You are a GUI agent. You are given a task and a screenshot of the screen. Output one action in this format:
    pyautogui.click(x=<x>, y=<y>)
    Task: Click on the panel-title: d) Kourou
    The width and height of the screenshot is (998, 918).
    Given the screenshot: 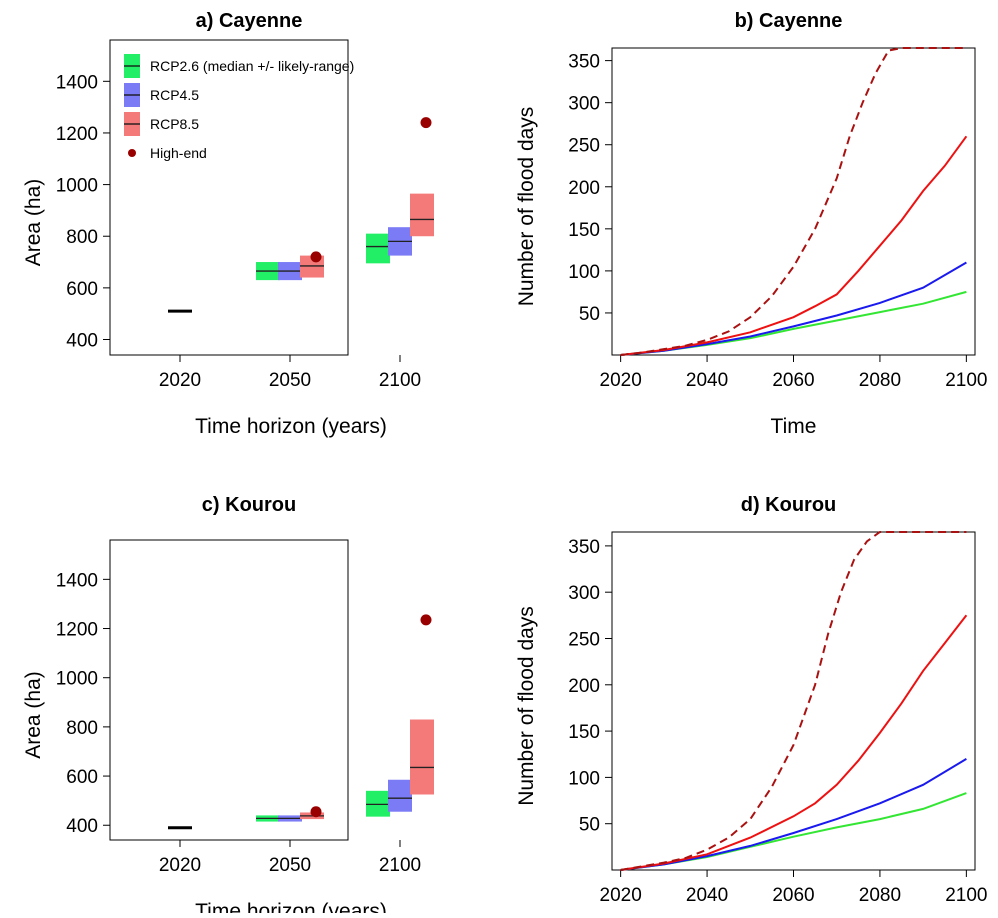 What is the action you would take?
    pyautogui.click(x=789, y=505)
    